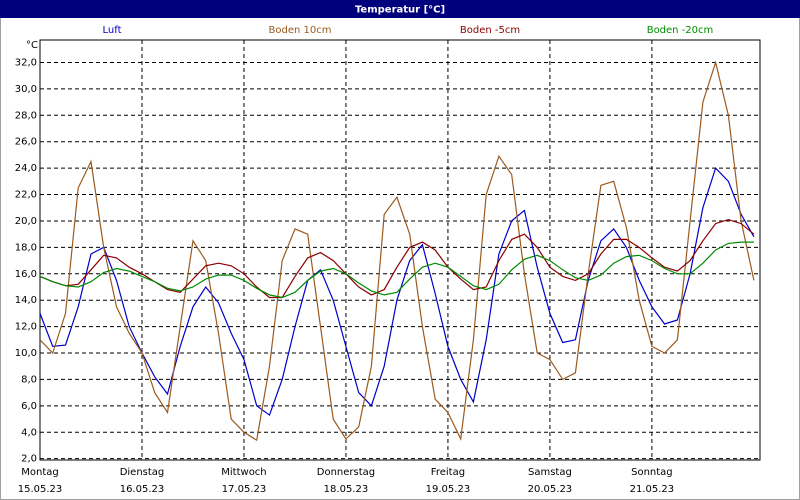 Image resolution: width=800 pixels, height=500 pixels. Describe the element at coordinates (490, 30) in the screenshot. I see `legend-entry: Boden -5cm` at that location.